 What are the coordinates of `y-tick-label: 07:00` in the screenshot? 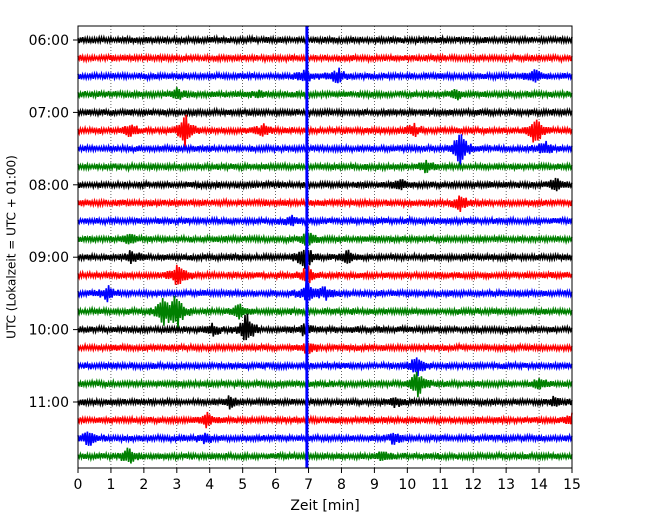 It's located at (49, 113).